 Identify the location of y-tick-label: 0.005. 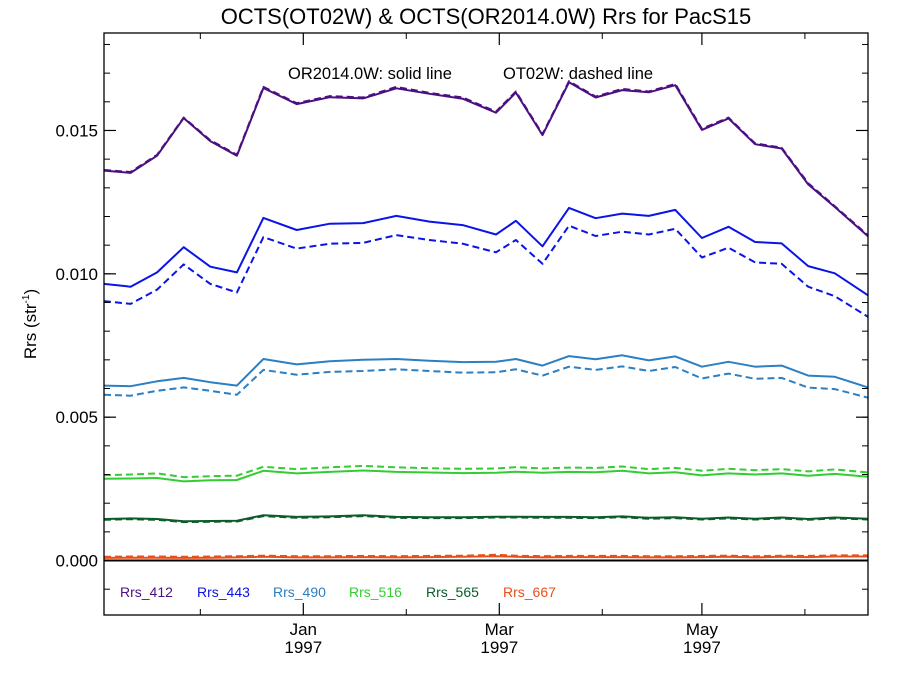
(76, 417).